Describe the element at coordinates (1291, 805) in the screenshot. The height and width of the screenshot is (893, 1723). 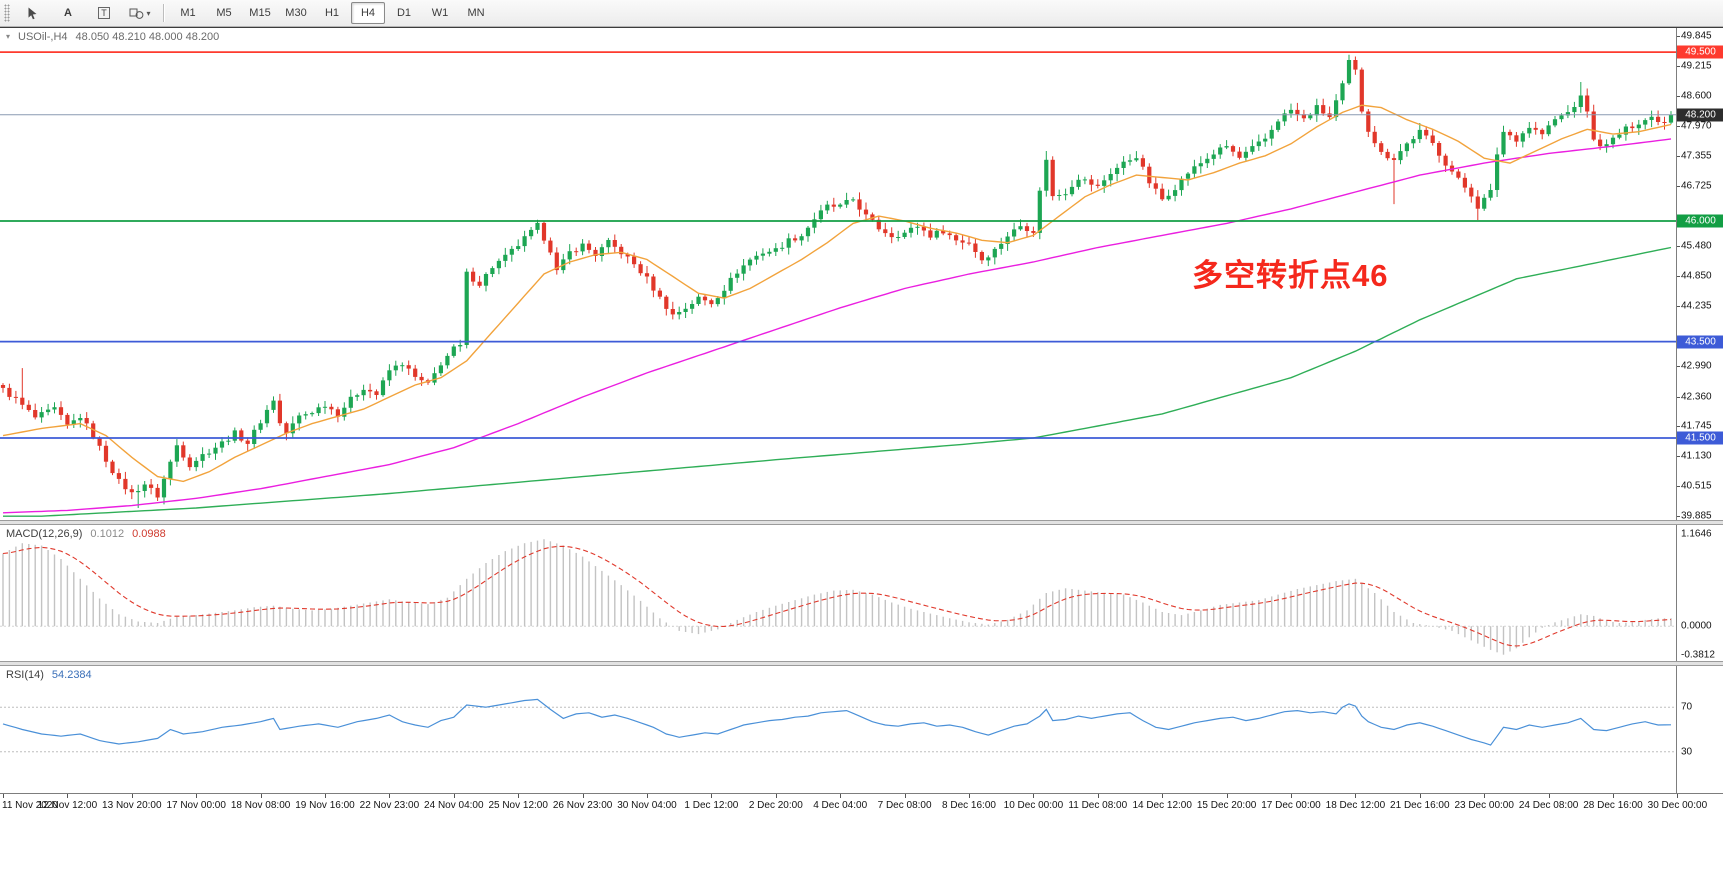
I see `time-label: 17 Dec 00:00` at that location.